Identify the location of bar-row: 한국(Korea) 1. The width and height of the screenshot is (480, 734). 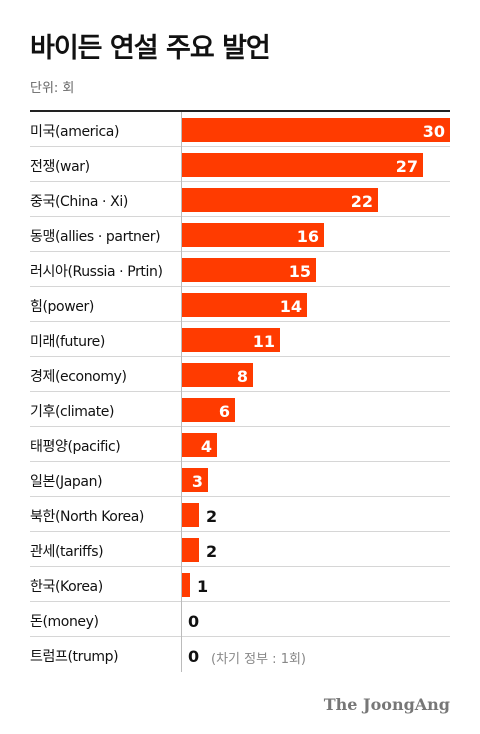
(240, 584).